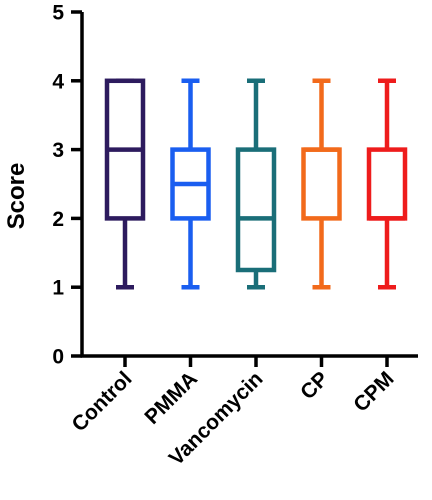 The width and height of the screenshot is (432, 500). I want to click on x-tick-label-cpm: CPM, so click(373, 391).